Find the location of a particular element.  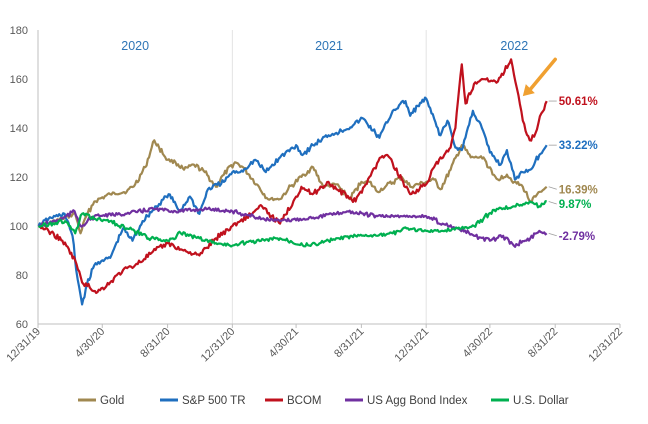

y-tick-labels: 60 80 100 120 140 160 180 is located at coordinates (19, 178).